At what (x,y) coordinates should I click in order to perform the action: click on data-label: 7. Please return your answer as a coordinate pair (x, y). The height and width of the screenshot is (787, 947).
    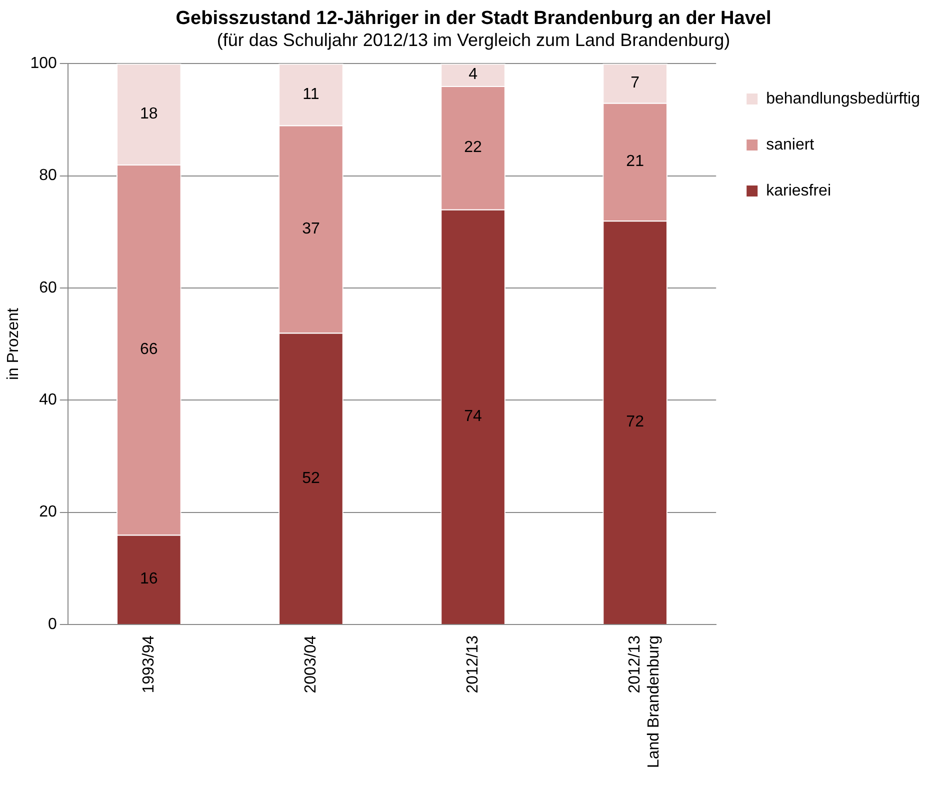
    Looking at the image, I should click on (635, 83).